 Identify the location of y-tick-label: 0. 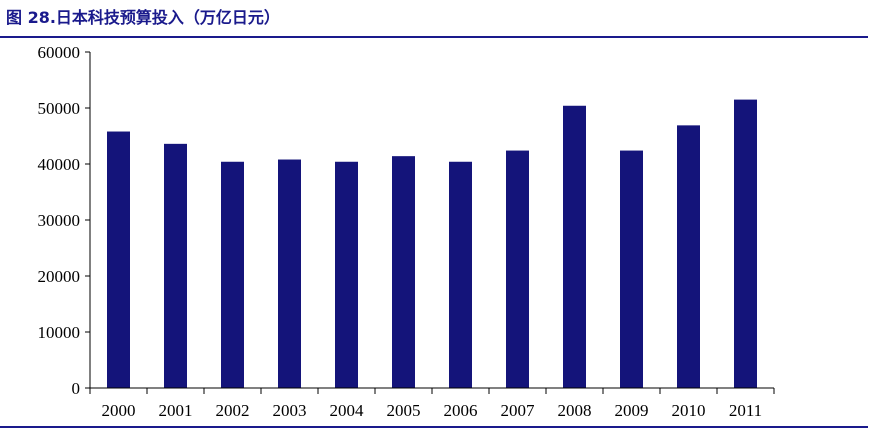
(76, 388).